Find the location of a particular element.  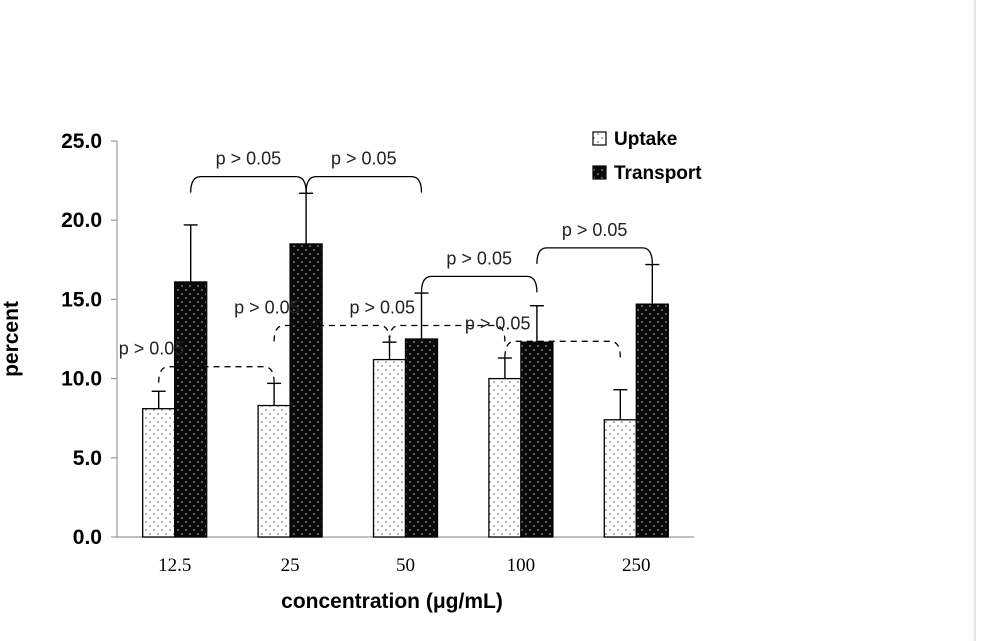

y-tick-label: 25.0 is located at coordinates (81, 141).